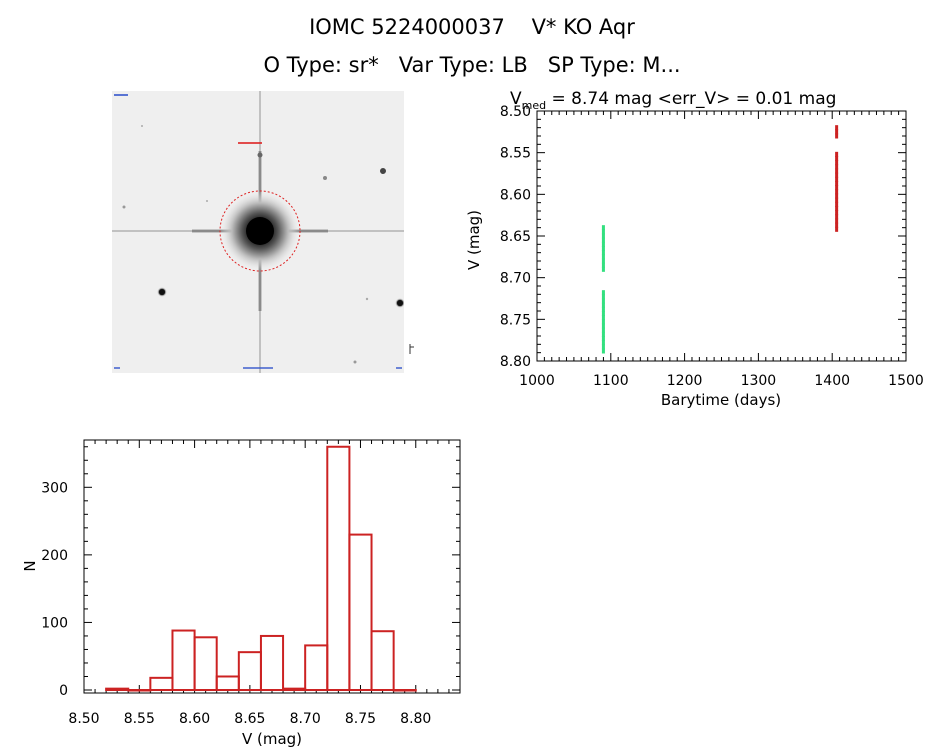 This screenshot has height=747, width=944. I want to click on x-tick-label: 8.80, so click(415, 719).